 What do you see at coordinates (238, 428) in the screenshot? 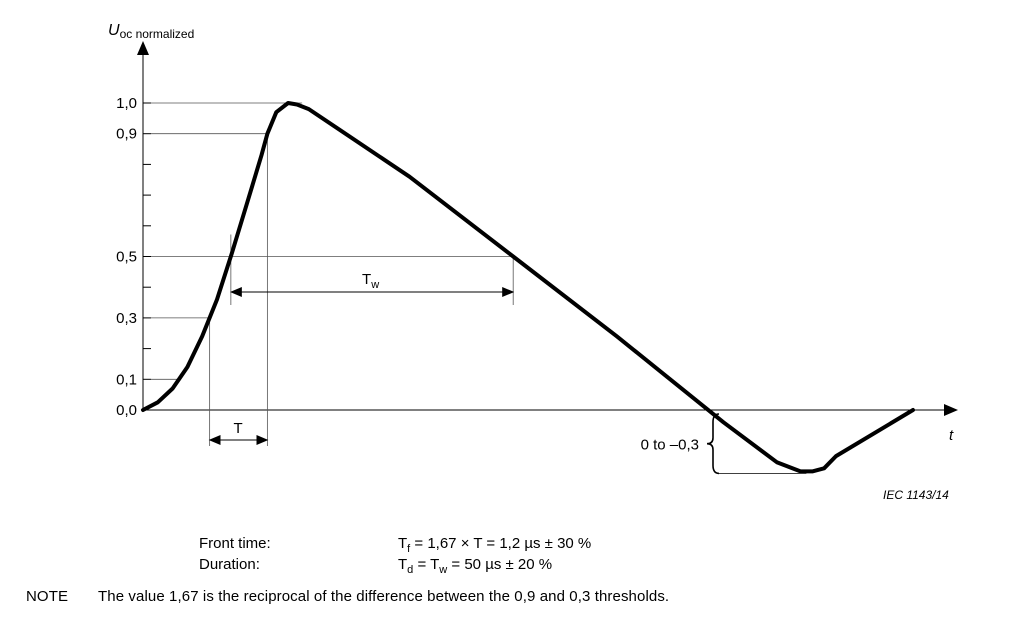
I see `t-label: T` at bounding box center [238, 428].